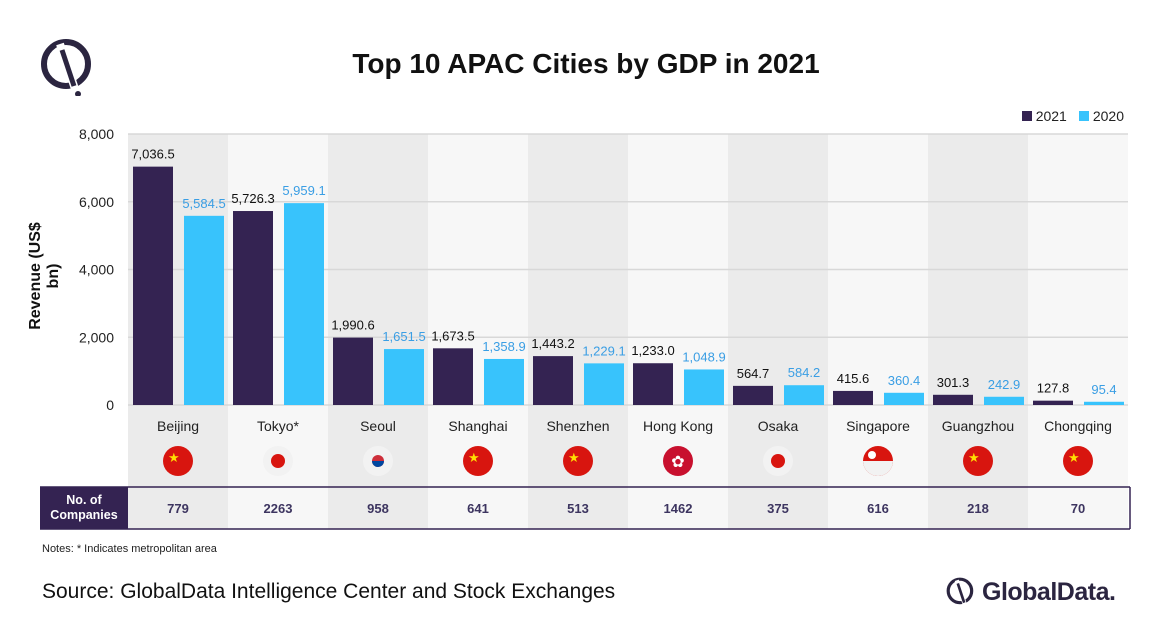  Describe the element at coordinates (1078, 508) in the screenshot. I see `table-cell: 70` at that location.